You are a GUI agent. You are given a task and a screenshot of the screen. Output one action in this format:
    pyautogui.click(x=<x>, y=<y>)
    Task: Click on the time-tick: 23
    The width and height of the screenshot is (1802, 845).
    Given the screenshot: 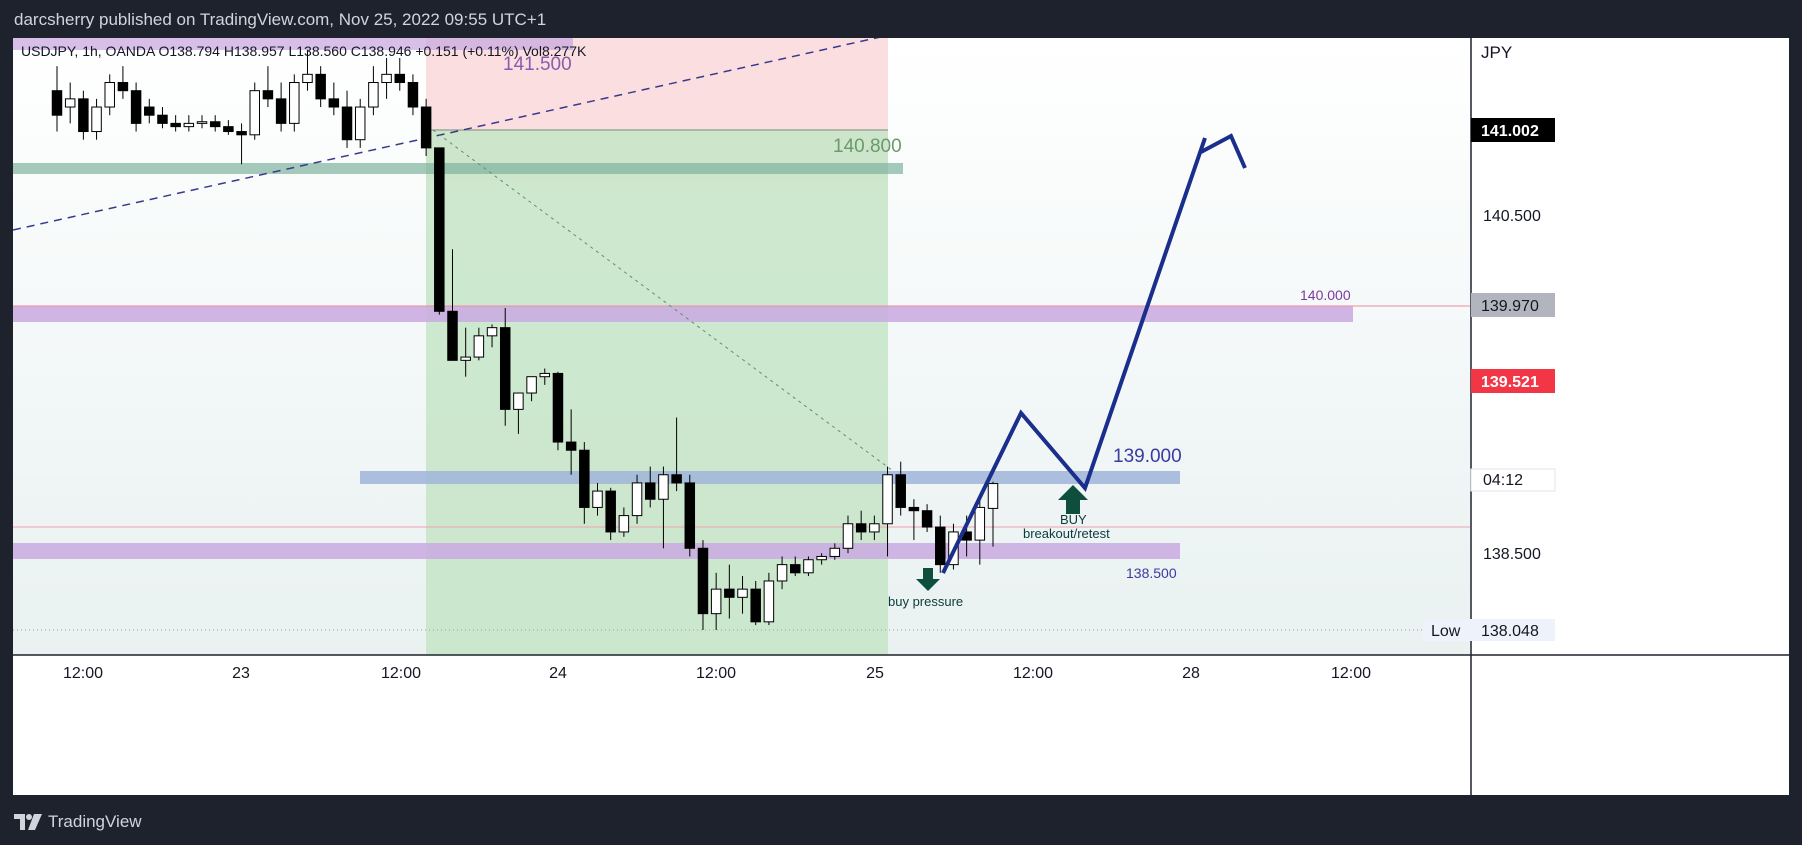 What is the action you would take?
    pyautogui.click(x=241, y=673)
    